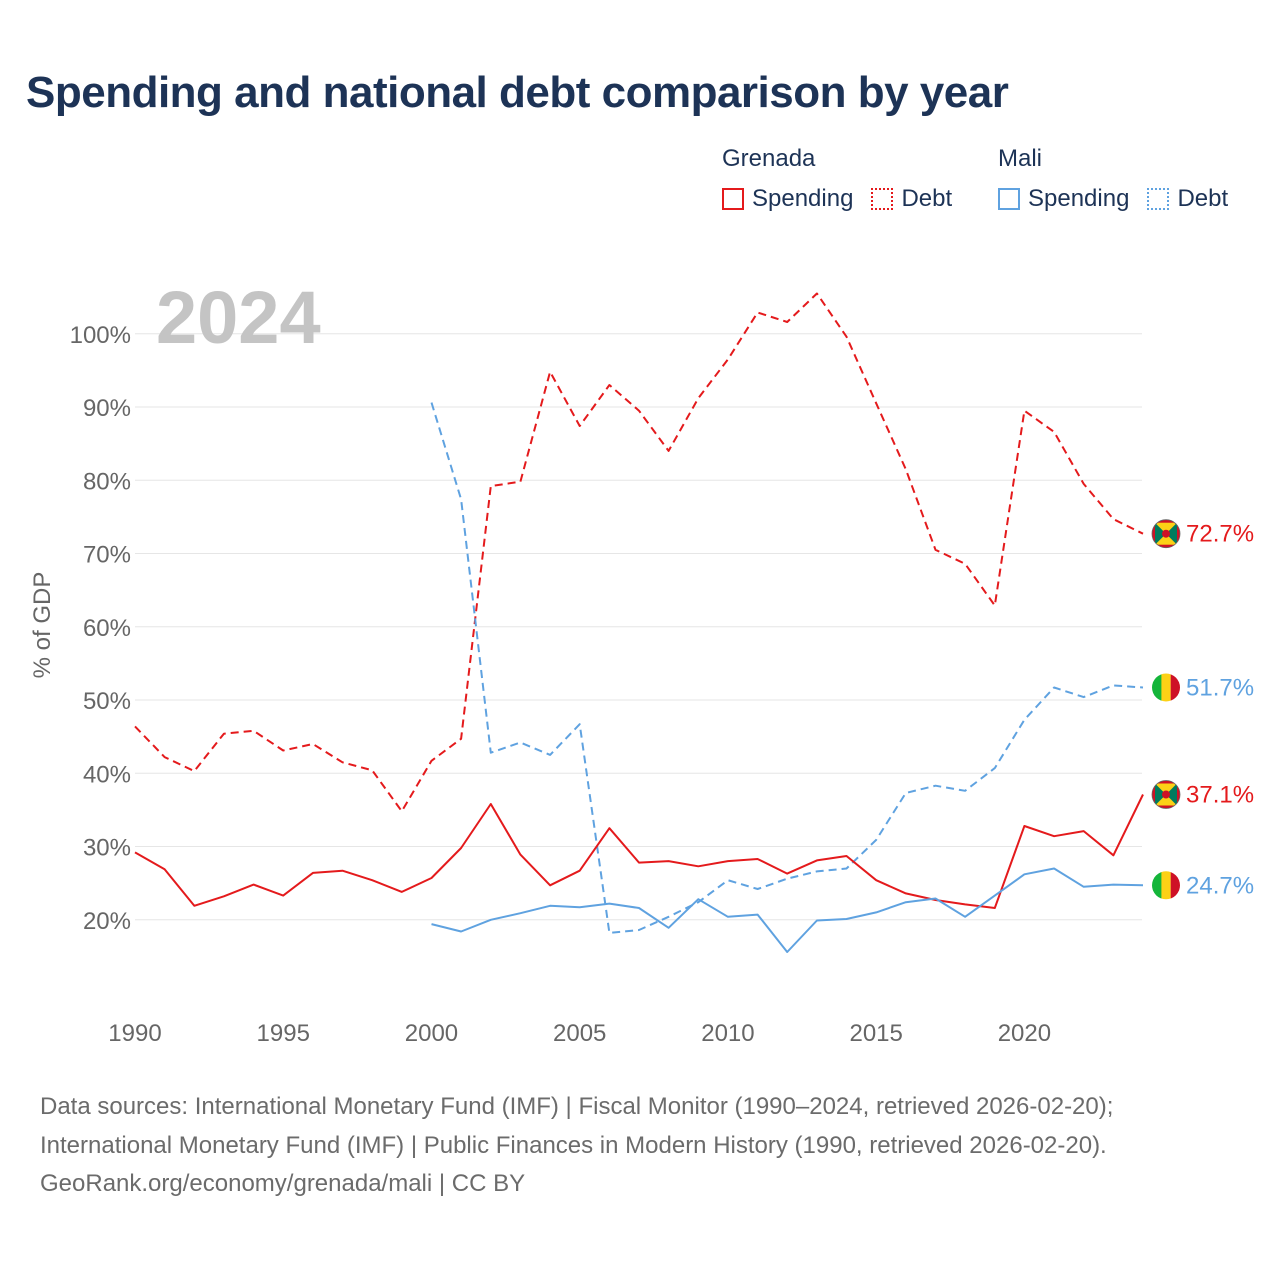 The height and width of the screenshot is (1280, 1280). I want to click on x-tick-label: 2005, so click(579, 1033).